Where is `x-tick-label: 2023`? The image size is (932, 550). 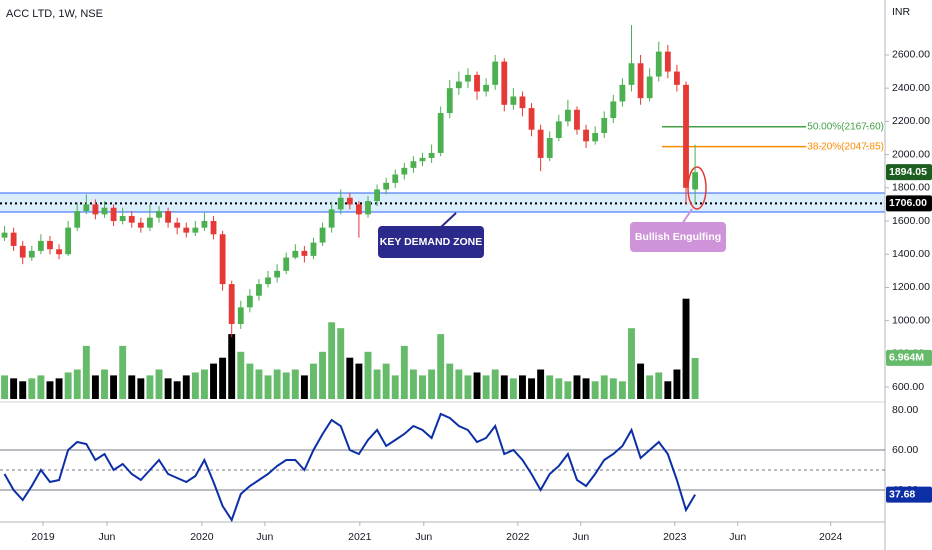
x-tick-label: 2023 is located at coordinates (675, 537).